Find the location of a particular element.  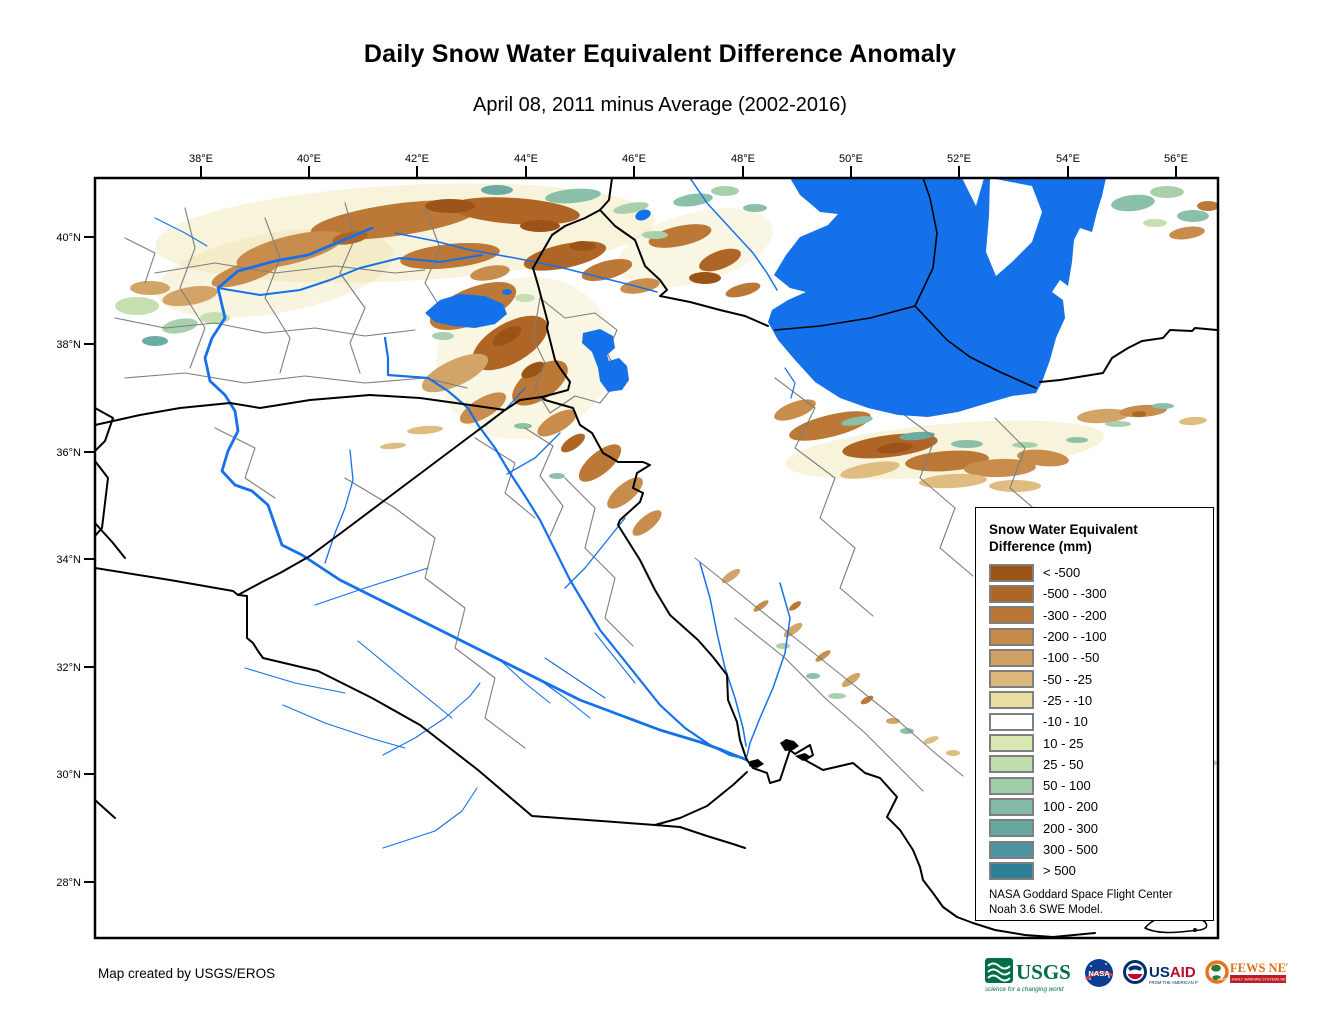

nasa-logo: NASA is located at coordinates (1099, 973).